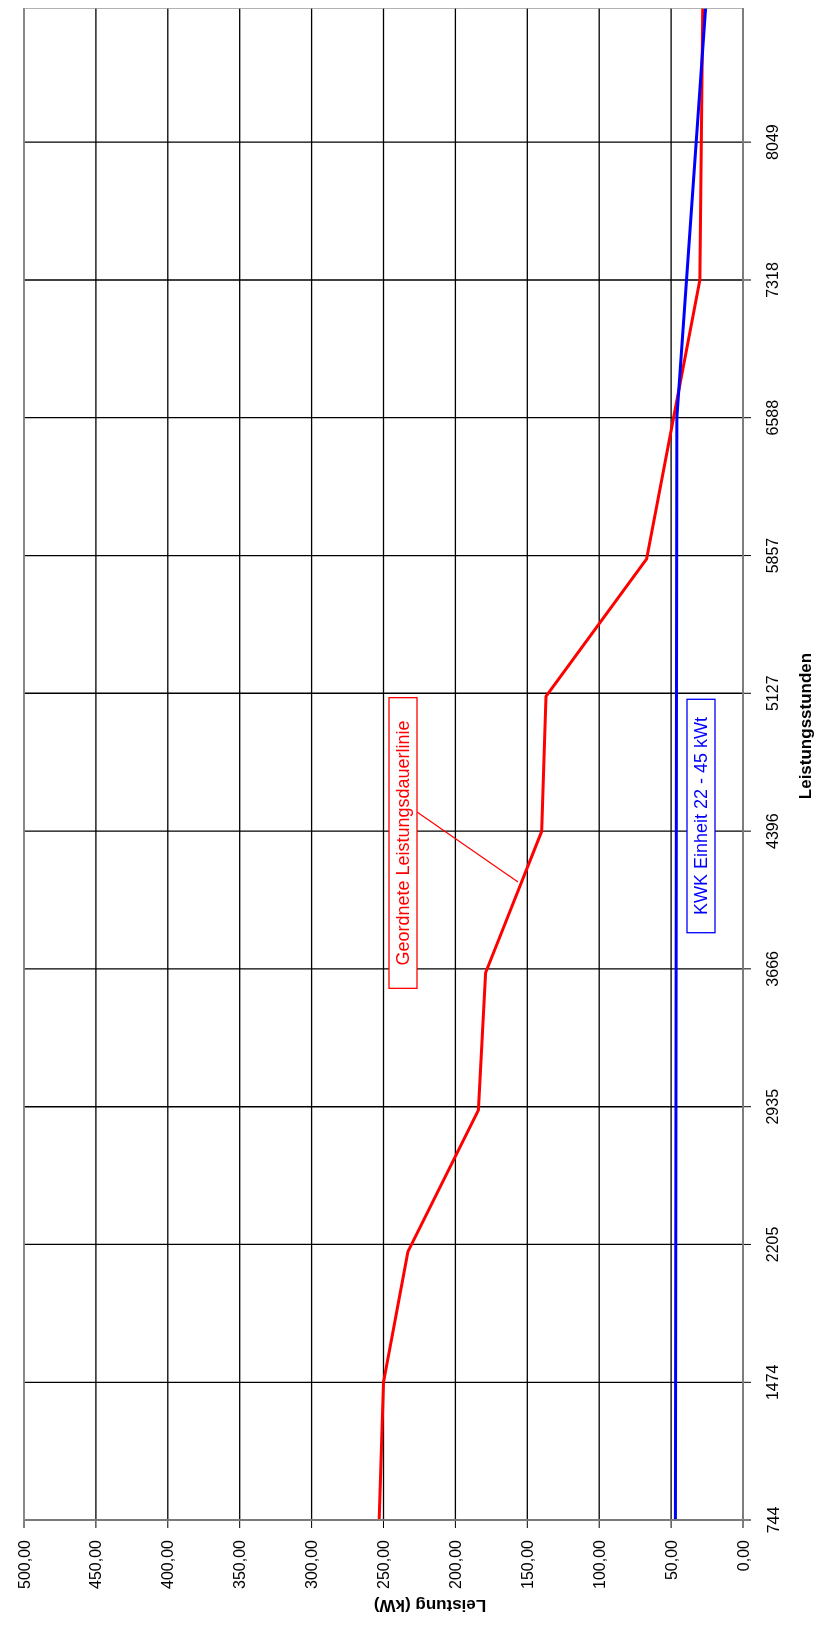  I want to click on y-tick-label: 1474, so click(773, 1382).